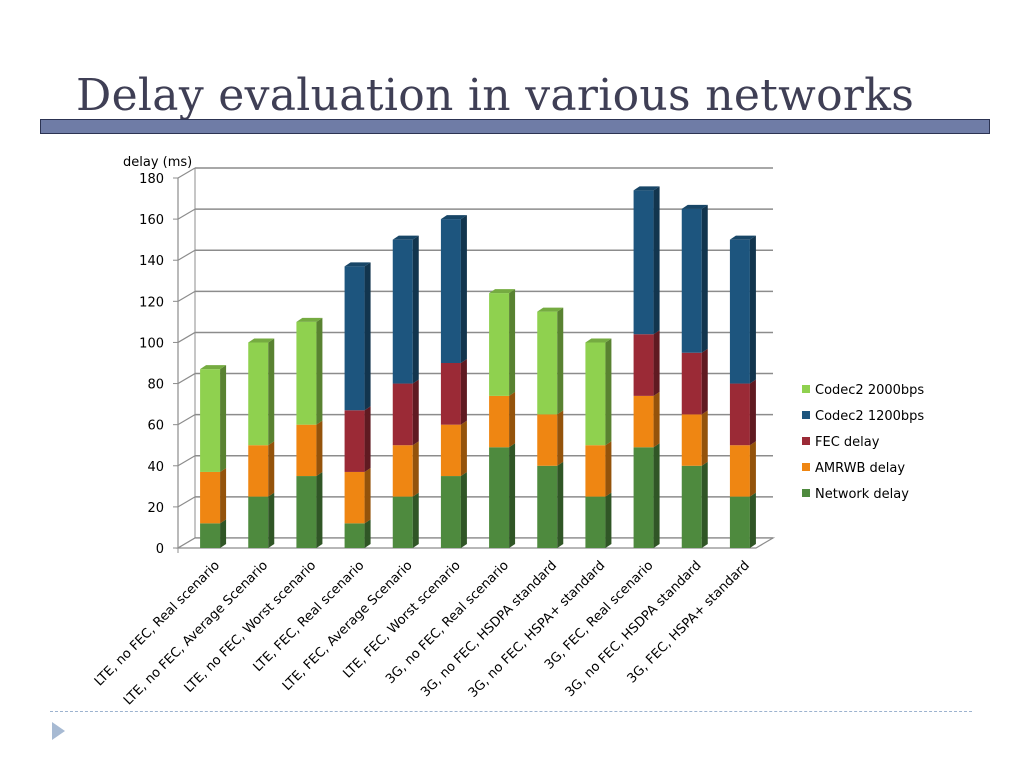  What do you see at coordinates (151, 364) in the screenshot?
I see `y-axis-ticks: 0 20 40 60 80 100 120 140 160 180` at bounding box center [151, 364].